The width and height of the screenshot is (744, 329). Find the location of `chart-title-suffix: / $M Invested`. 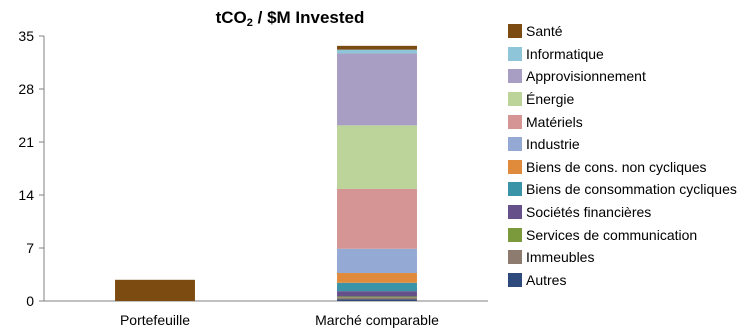

chart-title-suffix: / $M Invested is located at coordinates (308, 17).